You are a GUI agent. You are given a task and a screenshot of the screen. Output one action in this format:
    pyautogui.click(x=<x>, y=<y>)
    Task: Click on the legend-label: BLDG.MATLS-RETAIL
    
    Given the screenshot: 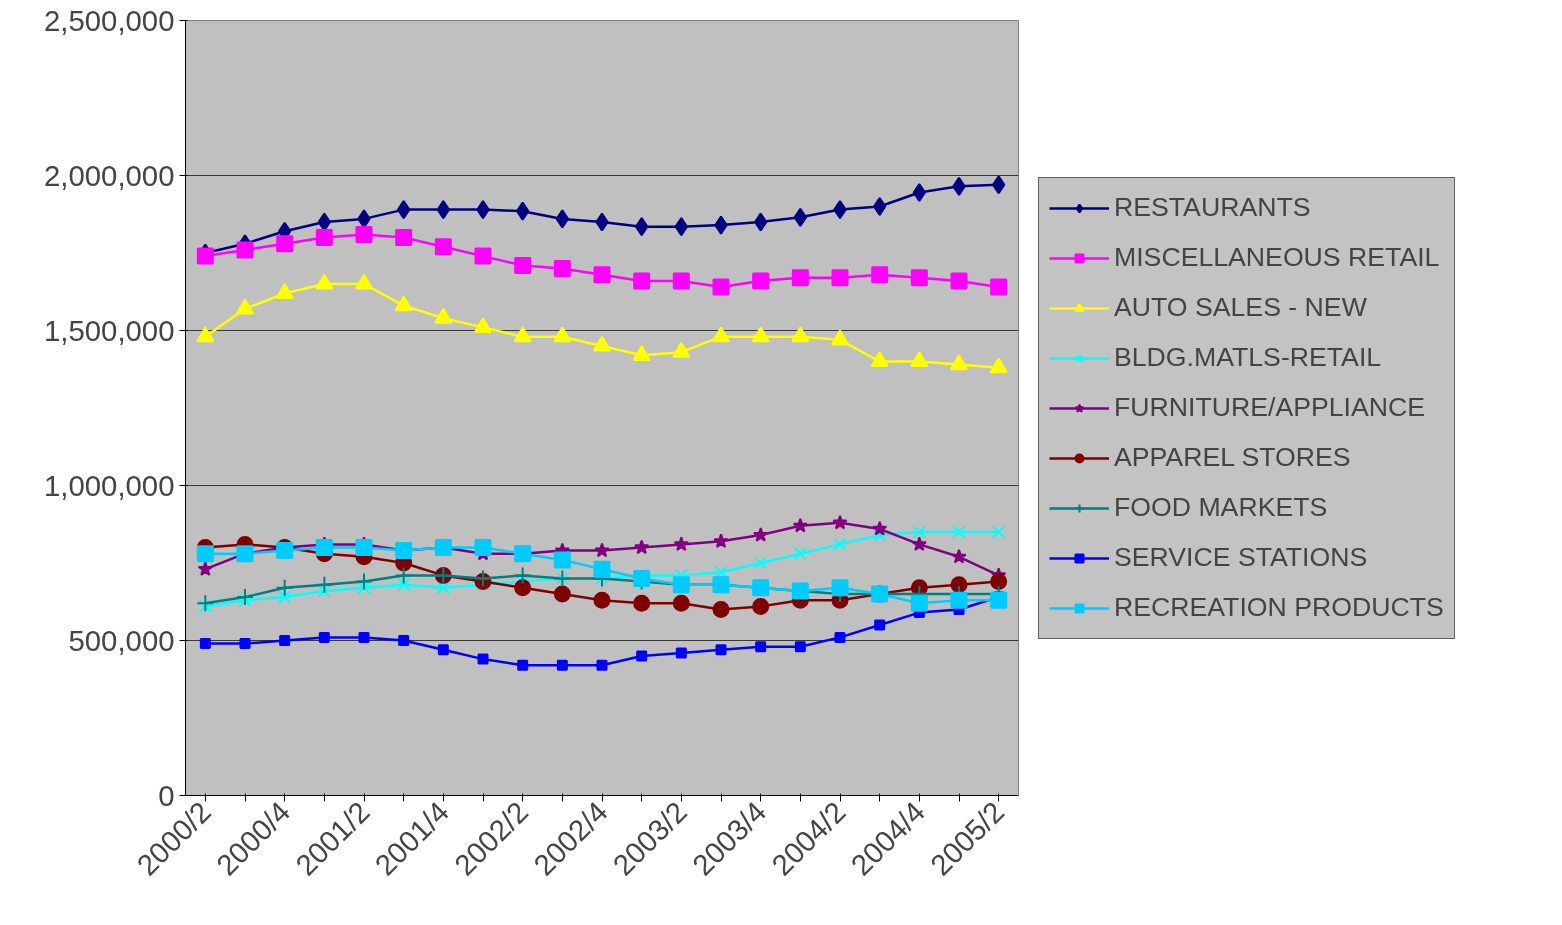 What is the action you would take?
    pyautogui.click(x=1248, y=357)
    